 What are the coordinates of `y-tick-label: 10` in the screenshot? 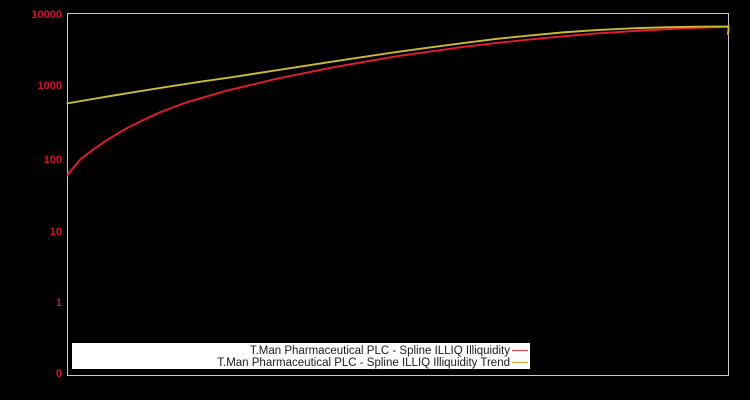 It's located at (56, 232).